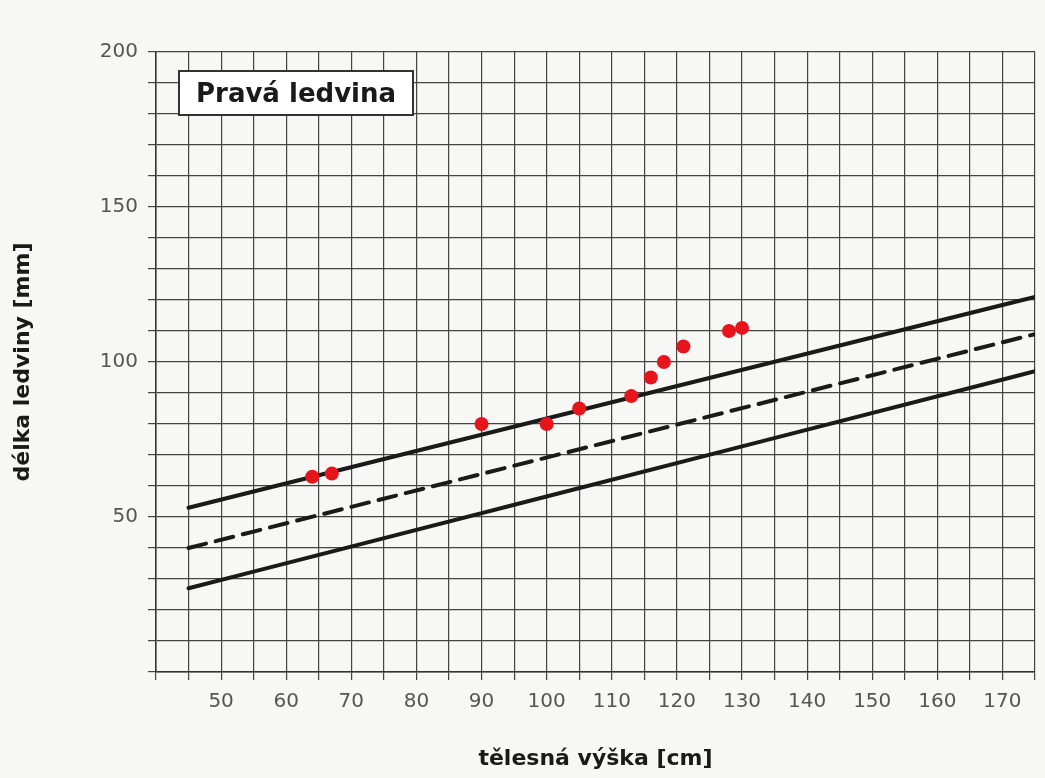  What do you see at coordinates (296, 93) in the screenshot?
I see `text: Pravá ledvina` at bounding box center [296, 93].